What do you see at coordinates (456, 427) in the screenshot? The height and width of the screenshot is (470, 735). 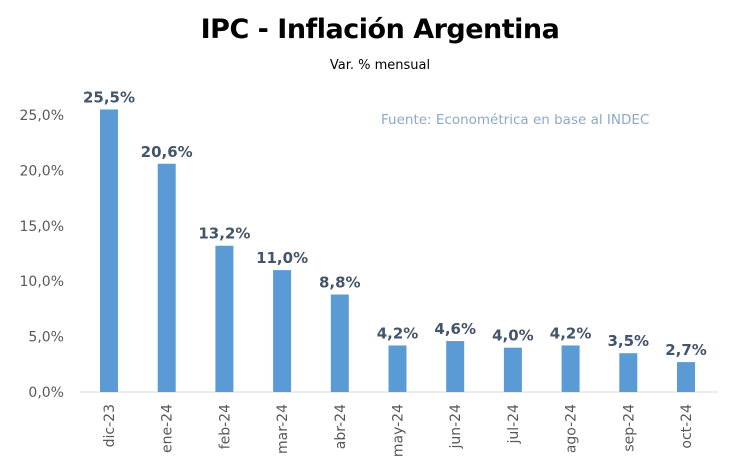 I see `x-tick-label: jun-24` at bounding box center [456, 427].